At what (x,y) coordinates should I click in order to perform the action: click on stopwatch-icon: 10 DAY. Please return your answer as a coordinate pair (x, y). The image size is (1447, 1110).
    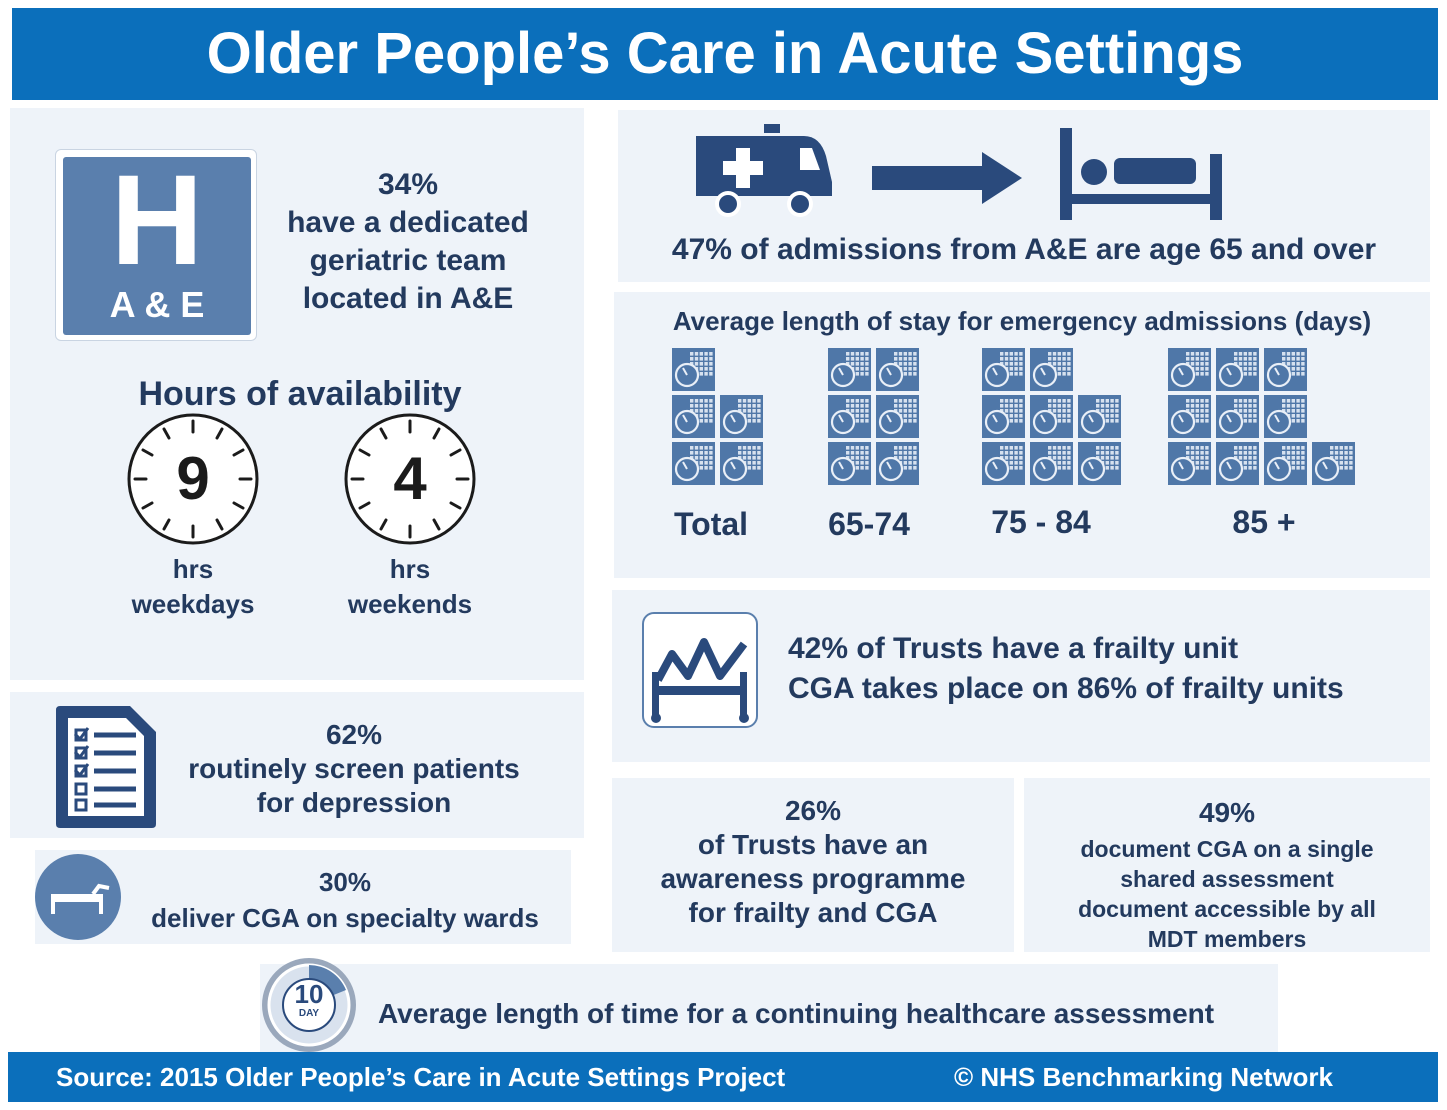
    Looking at the image, I should click on (309, 1005).